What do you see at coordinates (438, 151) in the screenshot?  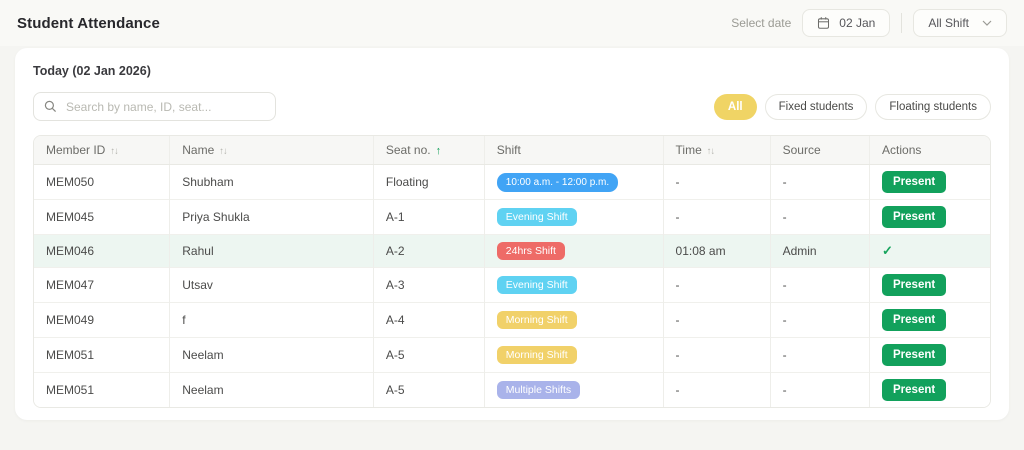 I see `sort-asc-icon: ↑` at bounding box center [438, 151].